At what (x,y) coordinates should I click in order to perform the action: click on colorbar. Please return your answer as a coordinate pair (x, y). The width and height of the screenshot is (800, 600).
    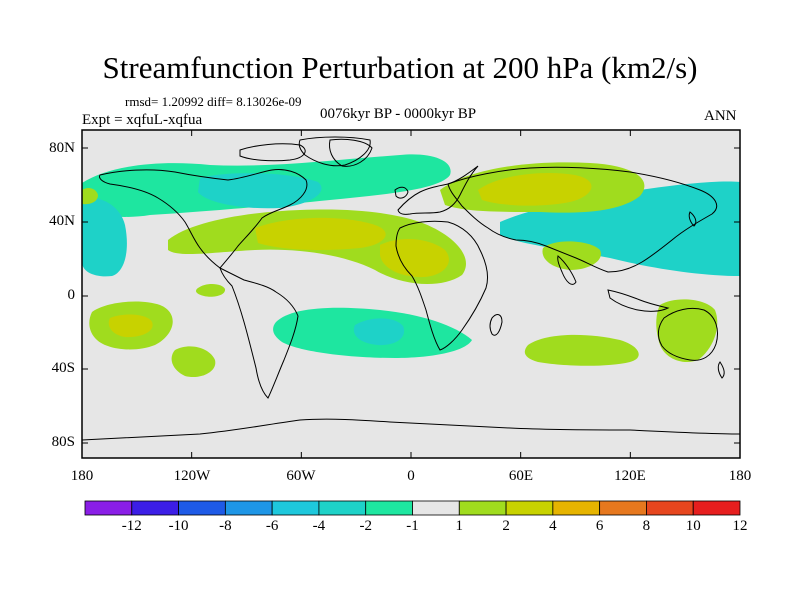
    Looking at the image, I should click on (412, 508).